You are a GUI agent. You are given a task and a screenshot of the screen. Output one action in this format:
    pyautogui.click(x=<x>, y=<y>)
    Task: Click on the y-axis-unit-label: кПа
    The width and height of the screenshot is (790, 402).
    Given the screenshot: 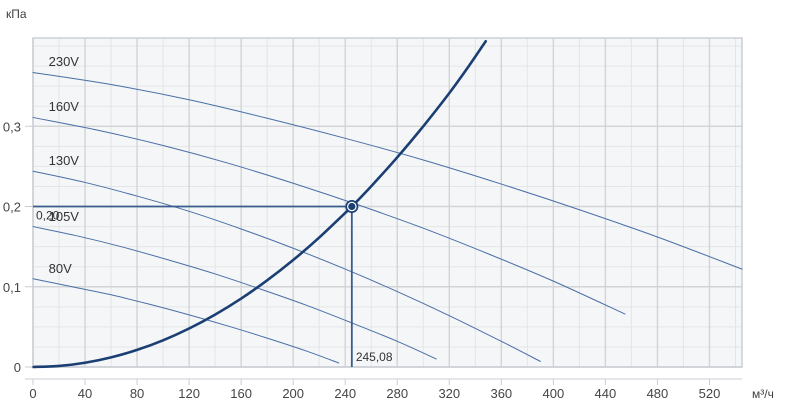 What is the action you would take?
    pyautogui.click(x=16, y=14)
    